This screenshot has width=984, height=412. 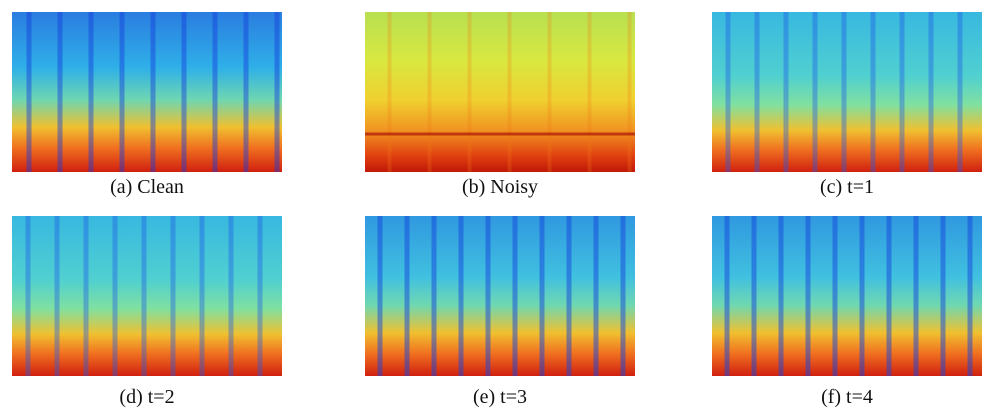 What do you see at coordinates (147, 187) in the screenshot?
I see `caption: (a) Clean` at bounding box center [147, 187].